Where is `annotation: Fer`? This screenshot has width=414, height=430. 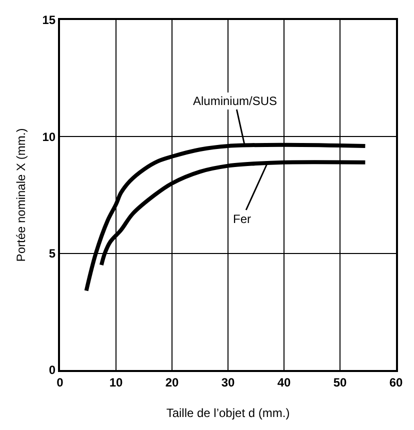 annotation: Fer is located at coordinates (242, 219).